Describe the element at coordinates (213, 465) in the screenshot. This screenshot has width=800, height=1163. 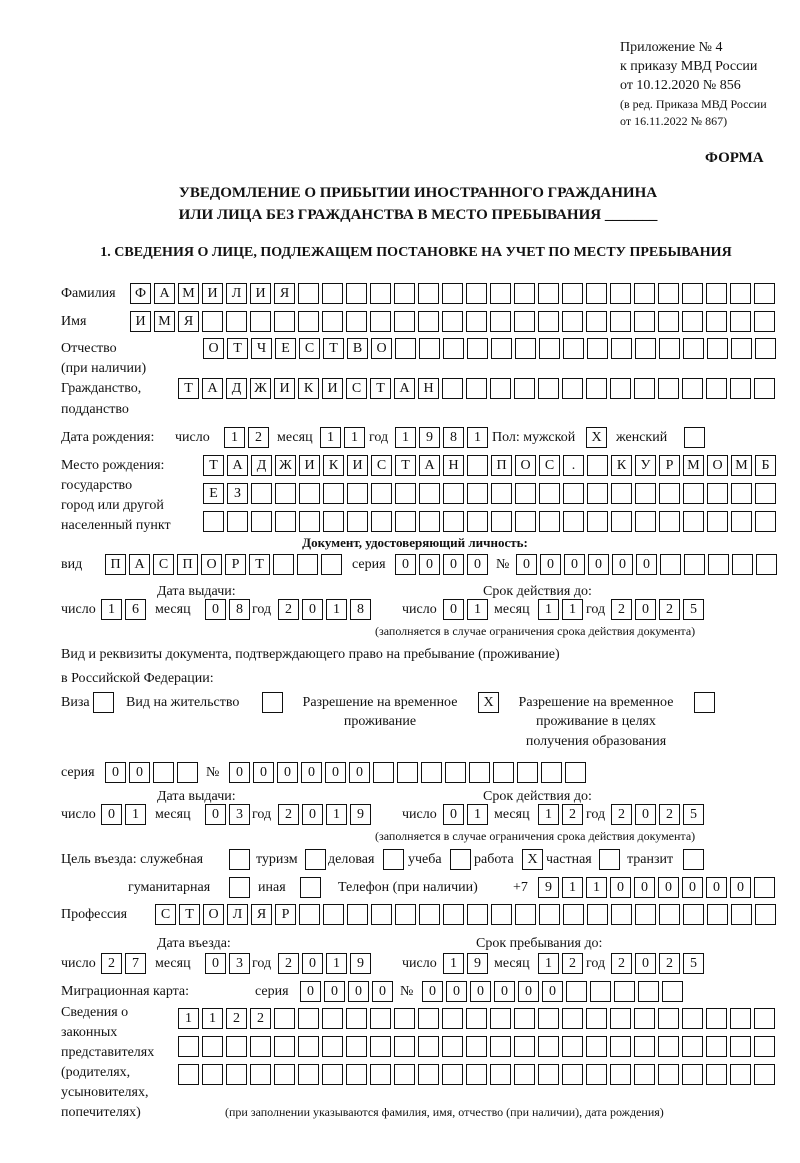
I see `char-box: Т` at that location.